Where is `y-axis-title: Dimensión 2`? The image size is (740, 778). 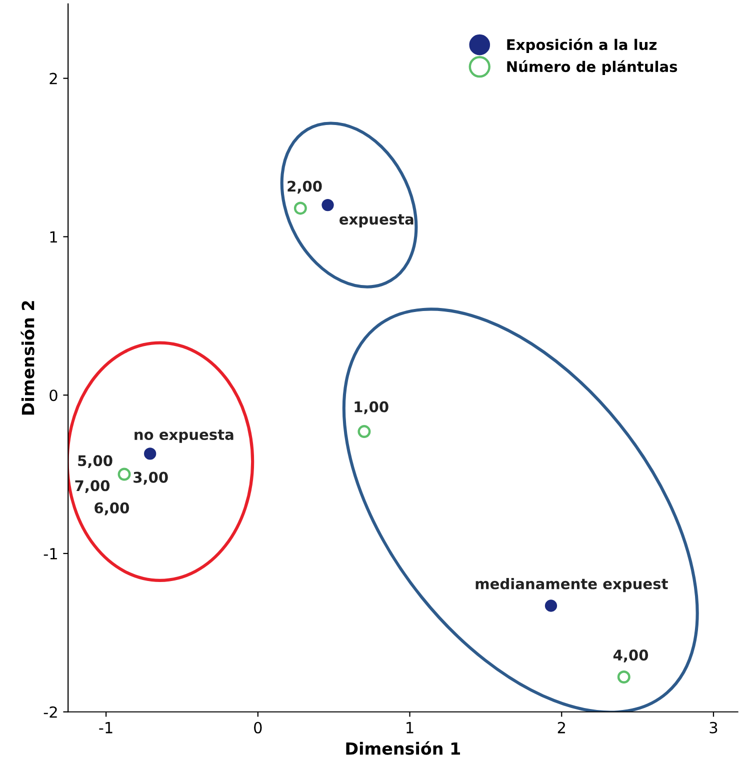
y-axis-title: Dimensión 2 is located at coordinates (27, 358).